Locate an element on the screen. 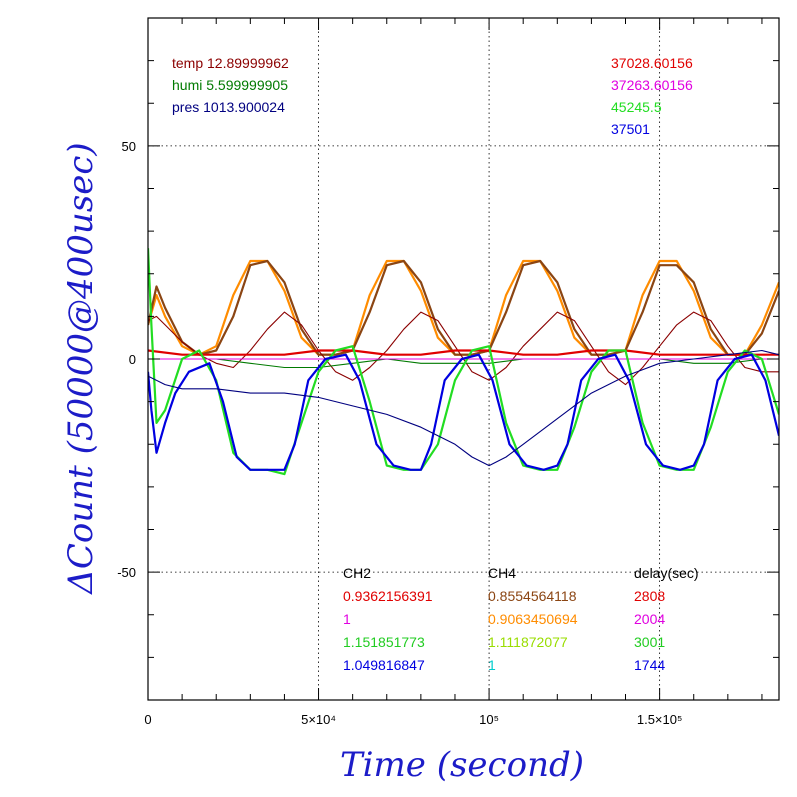  x-tick-label: 5×10⁴ is located at coordinates (318, 719).